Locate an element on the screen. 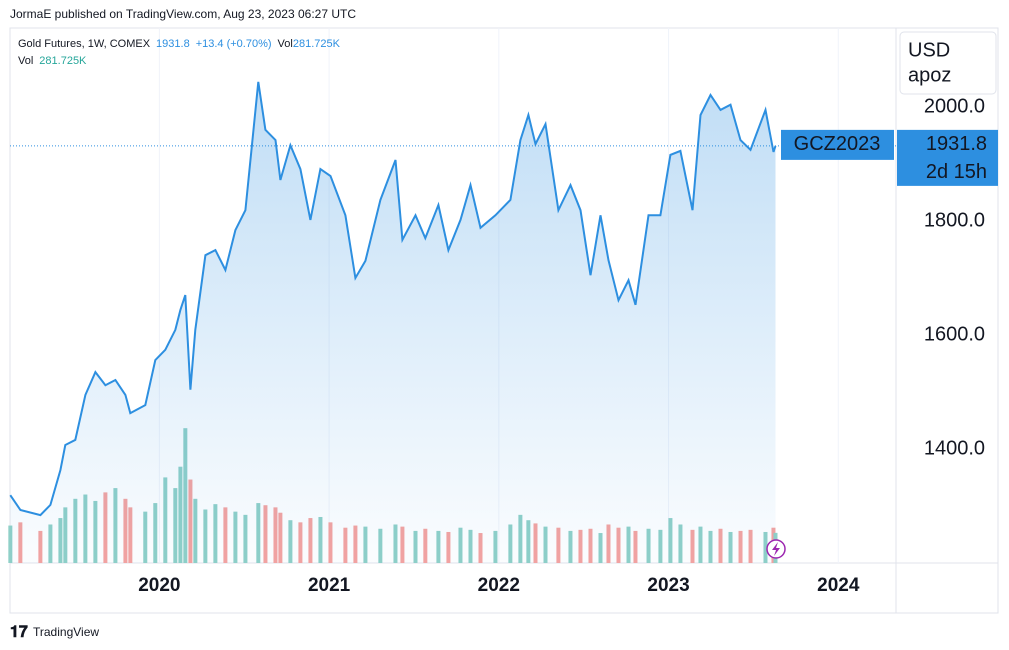 The width and height of the screenshot is (1009, 650). legend-price: 1931.8 is located at coordinates (173, 44).